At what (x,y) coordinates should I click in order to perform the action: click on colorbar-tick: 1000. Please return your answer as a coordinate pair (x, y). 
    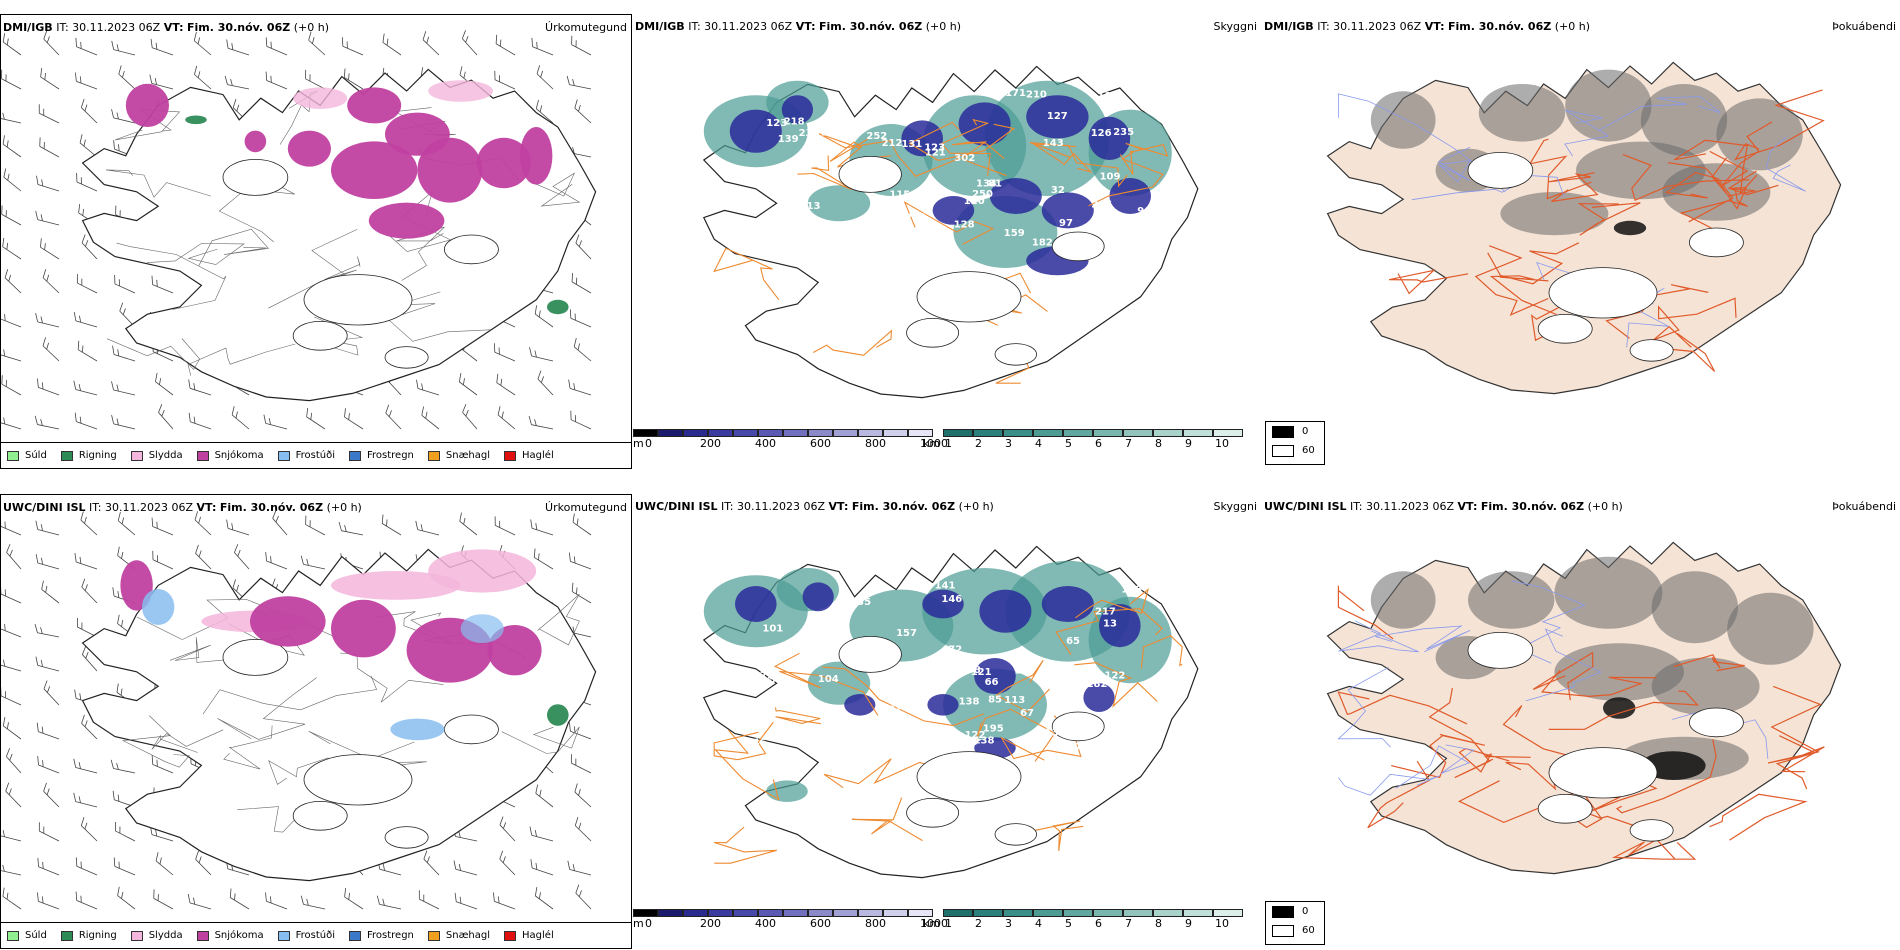
    Looking at the image, I should click on (934, 923).